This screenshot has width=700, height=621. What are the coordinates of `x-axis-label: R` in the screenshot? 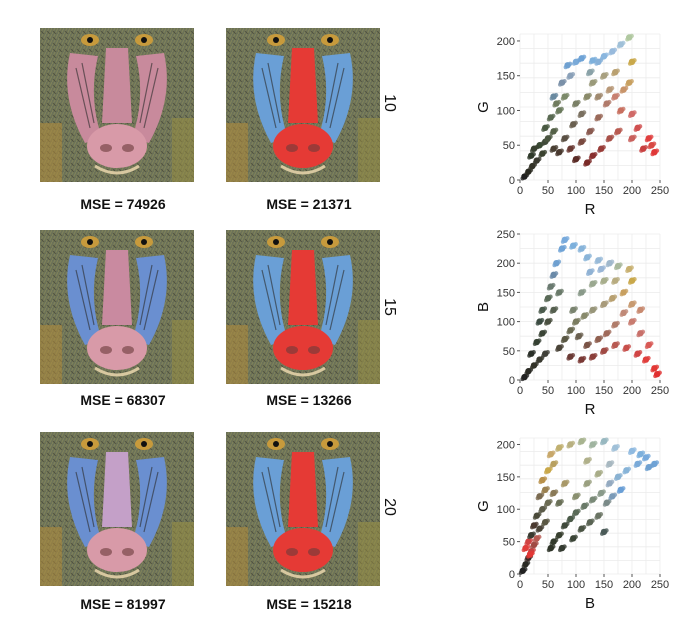 It's located at (590, 409).